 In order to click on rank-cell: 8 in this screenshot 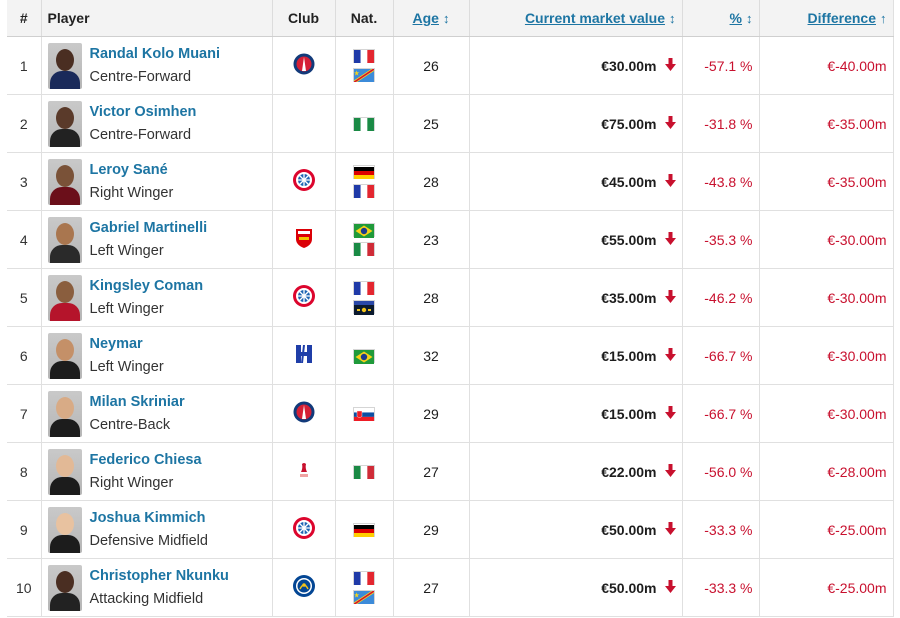, I will do `click(24, 471)`.